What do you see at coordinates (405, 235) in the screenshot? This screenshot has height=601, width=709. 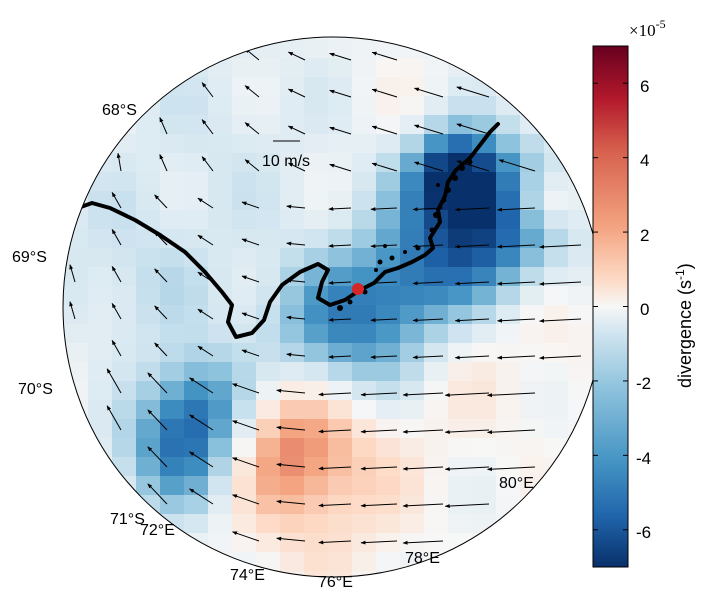 I see `coast-islands` at bounding box center [405, 235].